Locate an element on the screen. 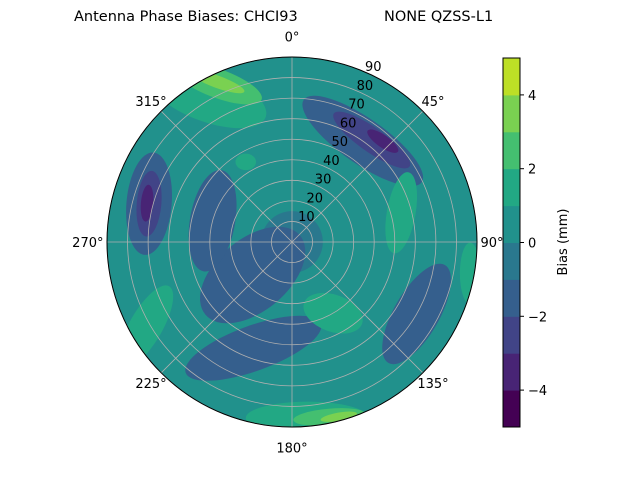 The image size is (640, 480). colorbar-tick-label: 4 is located at coordinates (532, 96).